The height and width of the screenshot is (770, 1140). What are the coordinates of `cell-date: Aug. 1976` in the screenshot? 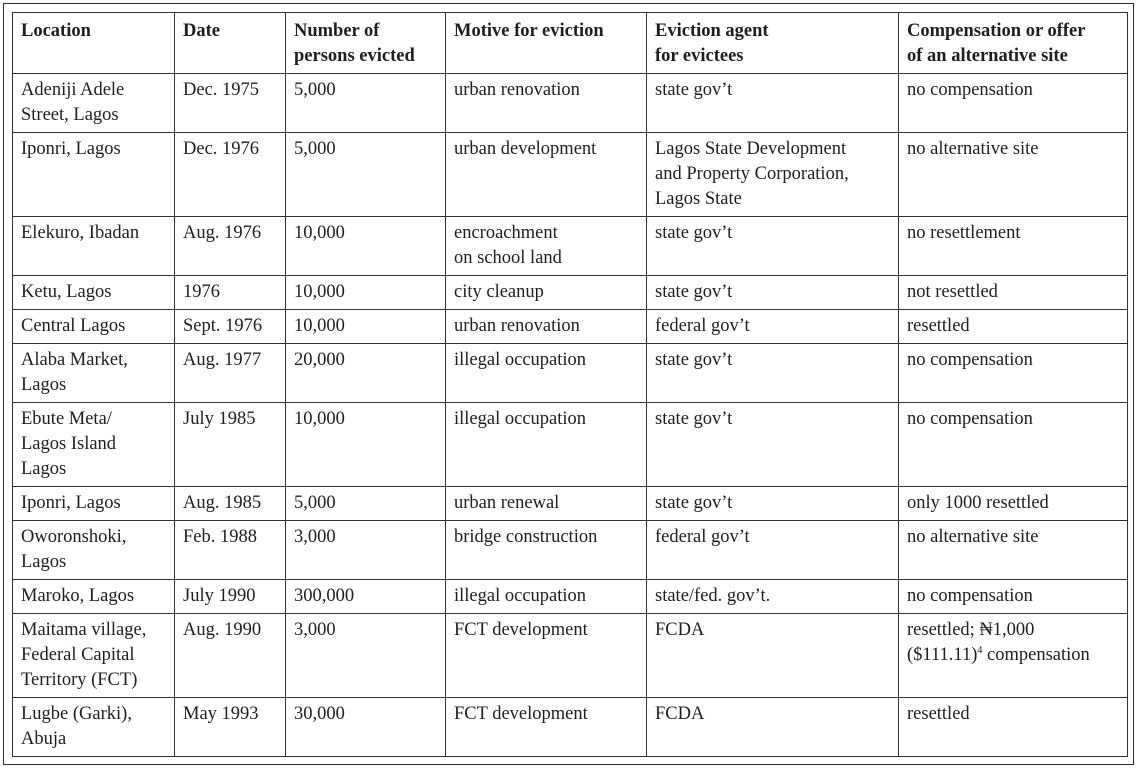 It's located at (230, 246).